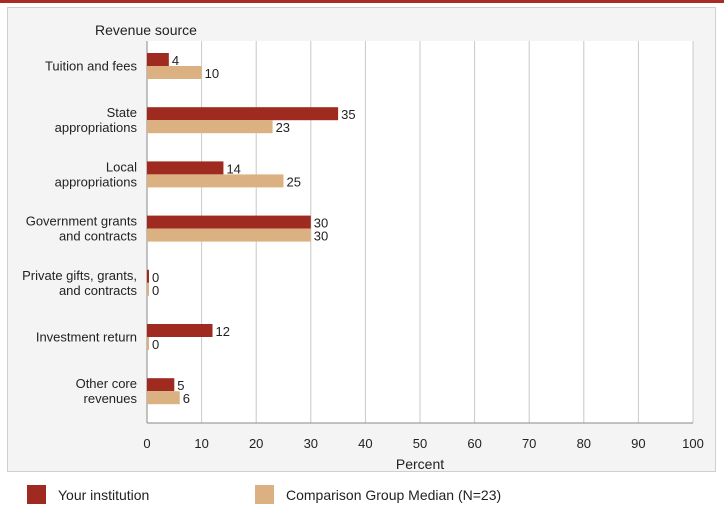  Describe the element at coordinates (91, 66) in the screenshot. I see `category-label: Tuition and fees` at that location.